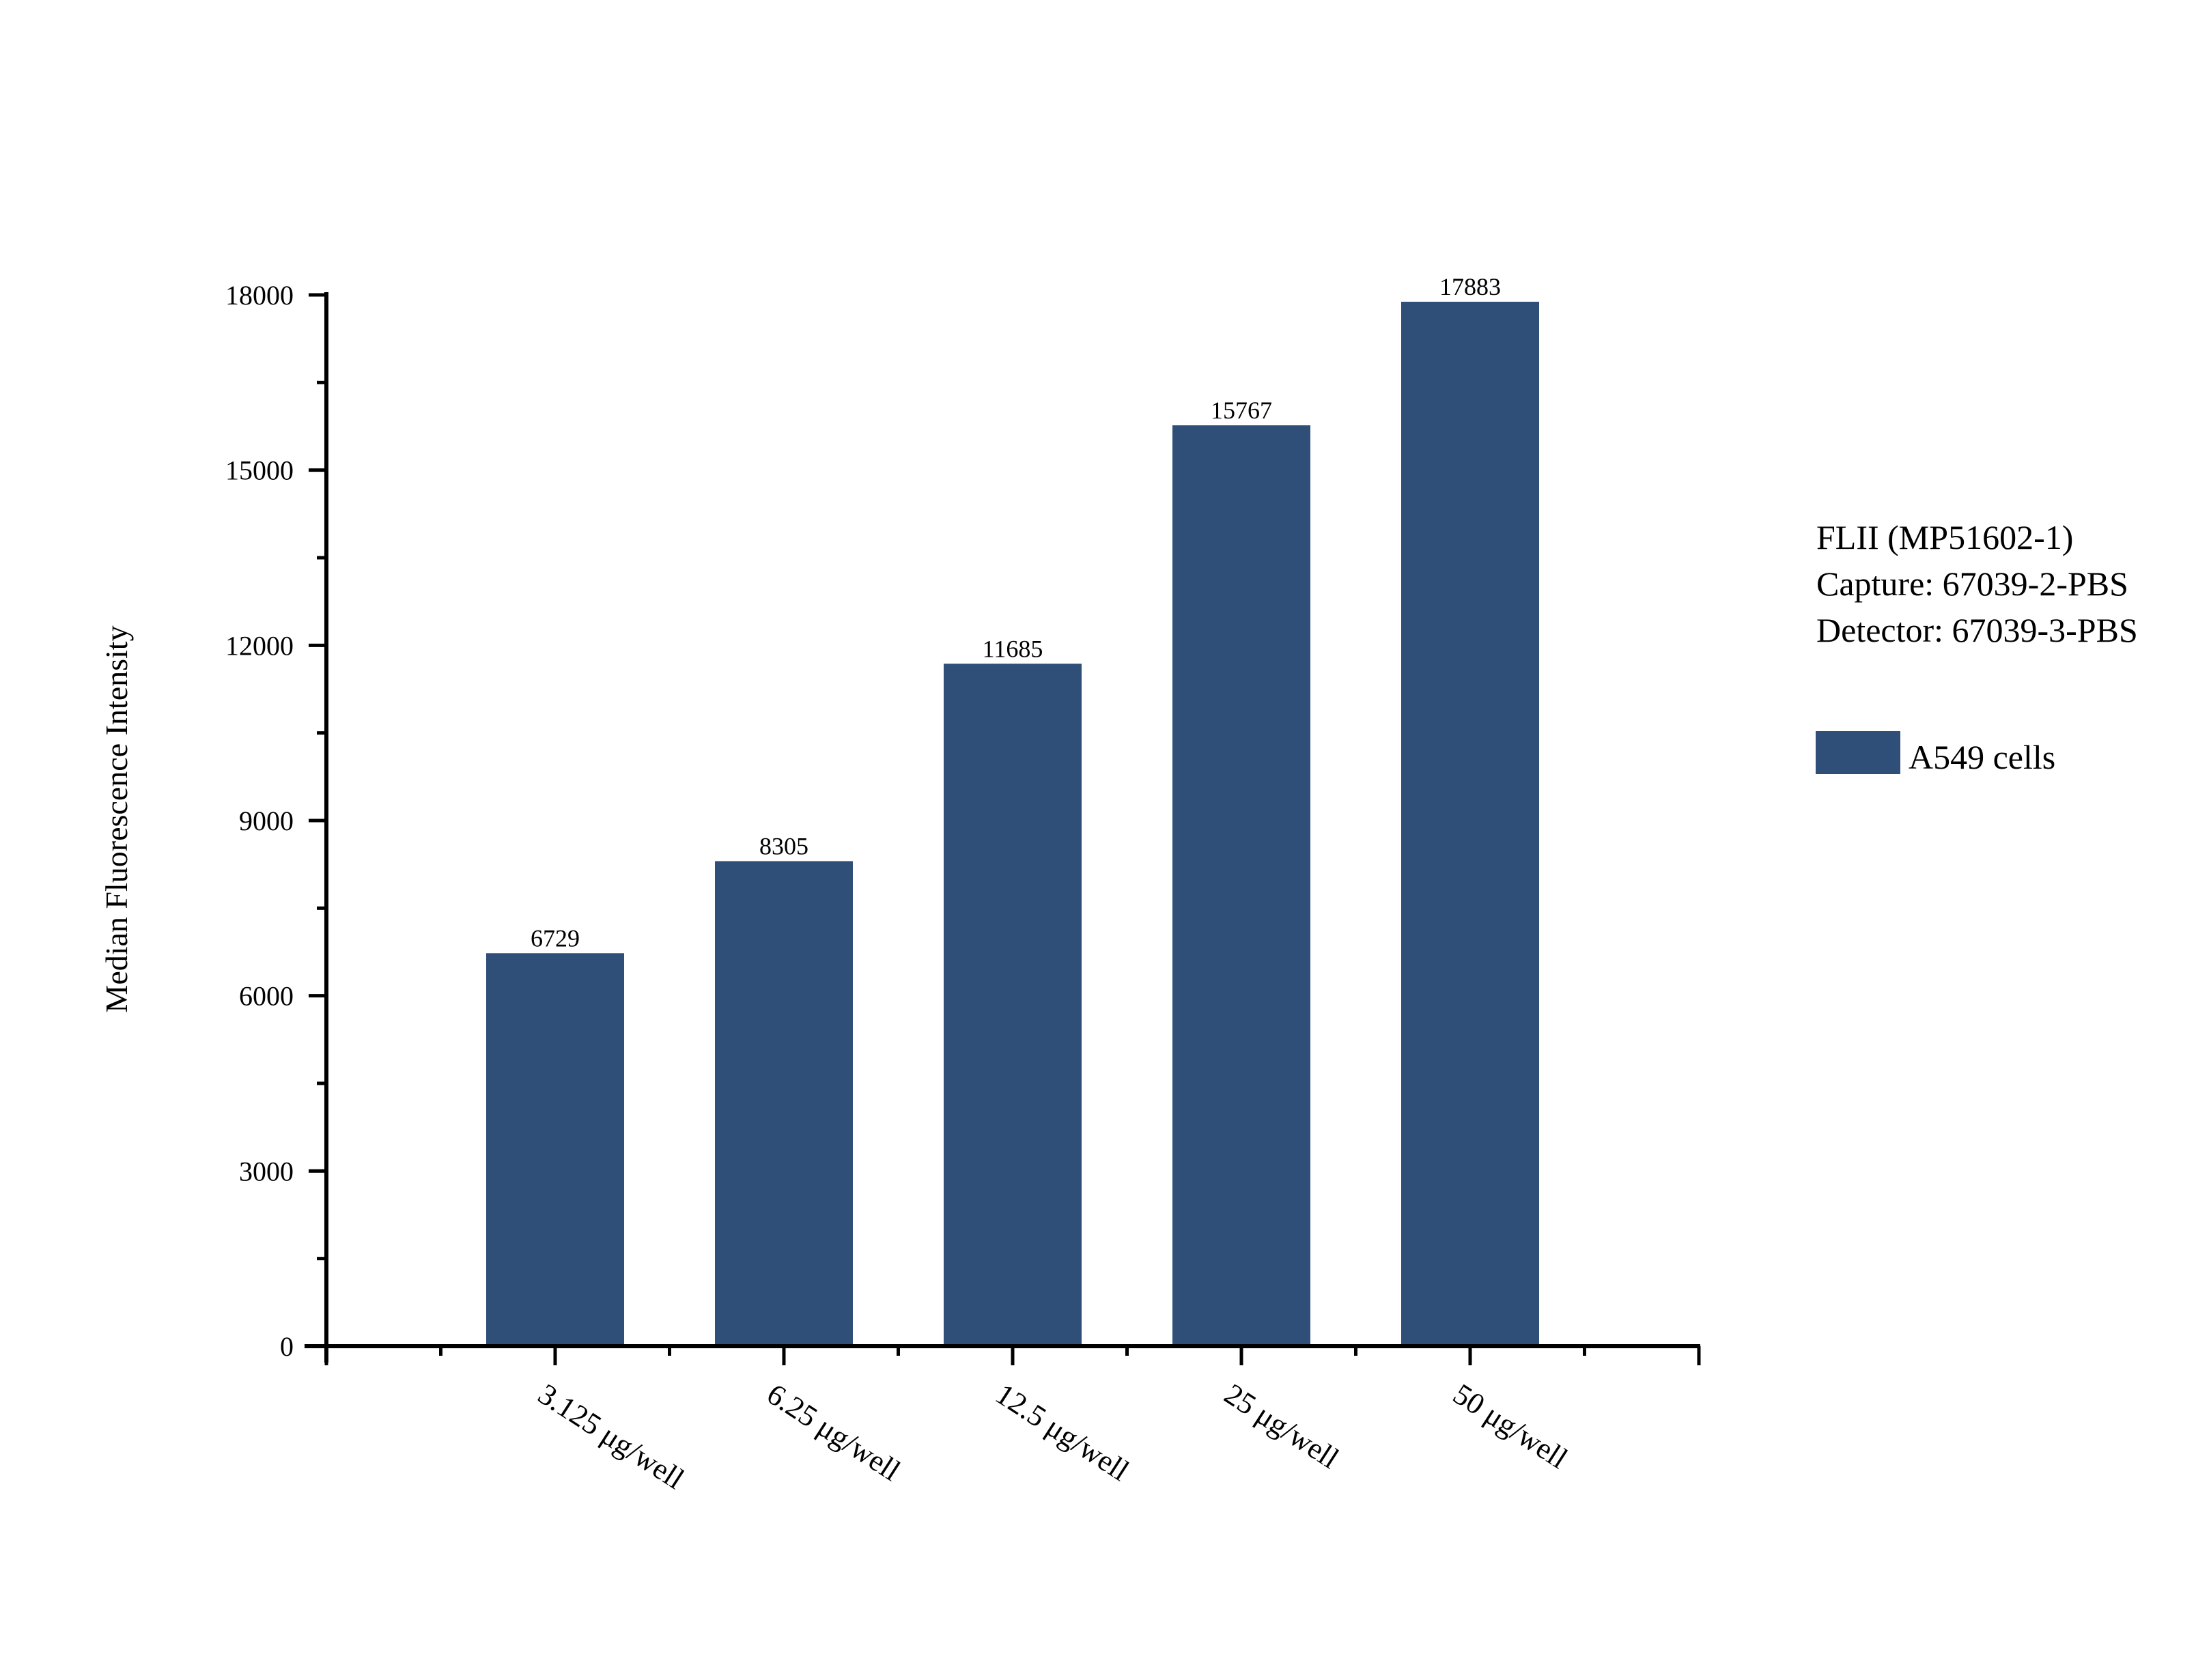 This screenshot has height=1680, width=2196. I want to click on bar-value-label: 6729, so click(555, 938).